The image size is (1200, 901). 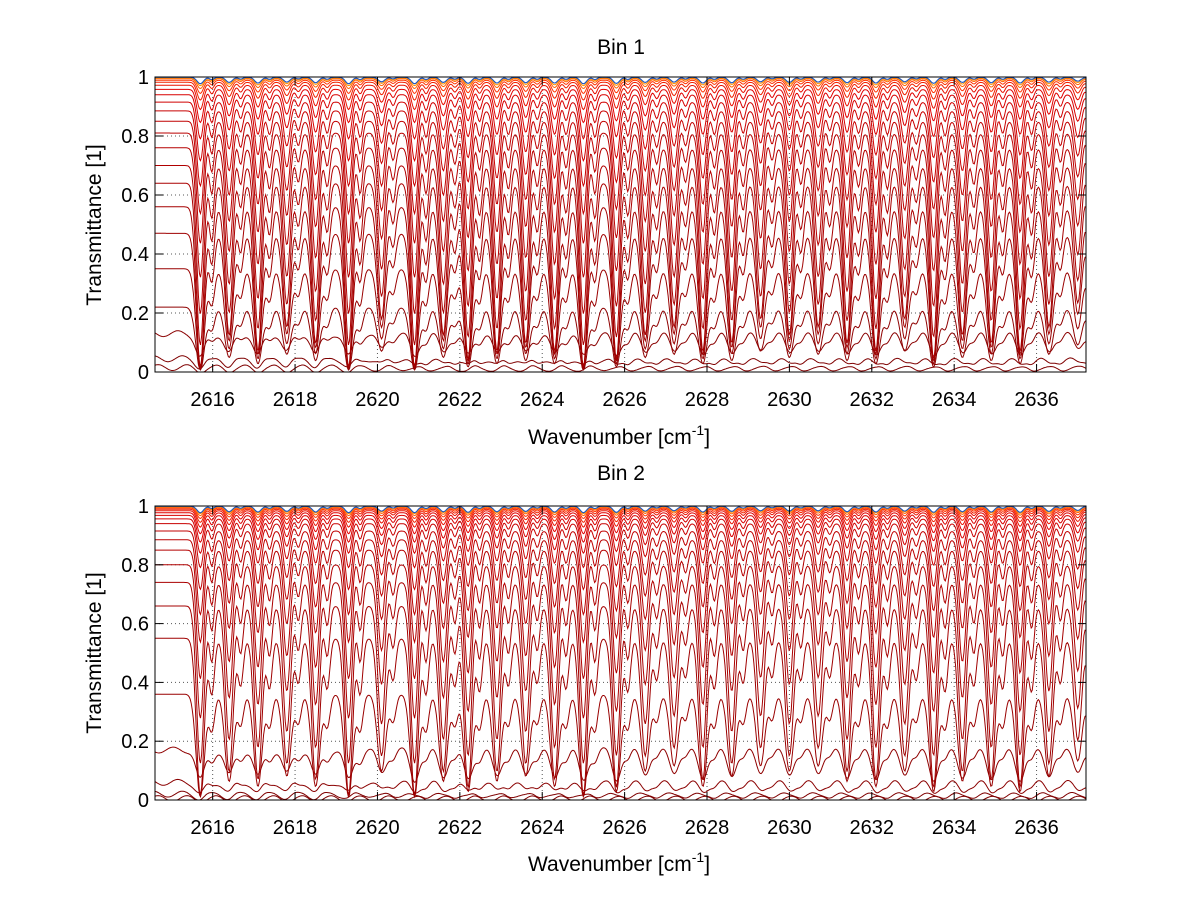 I want to click on chart-title: Bin 1, so click(x=621, y=47).